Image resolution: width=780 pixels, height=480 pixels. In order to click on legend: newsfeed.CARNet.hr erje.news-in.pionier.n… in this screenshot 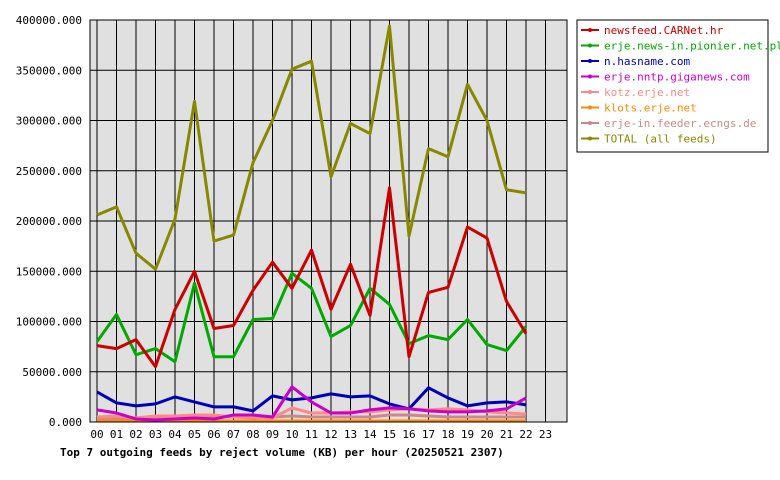, I will do `click(678, 86)`.